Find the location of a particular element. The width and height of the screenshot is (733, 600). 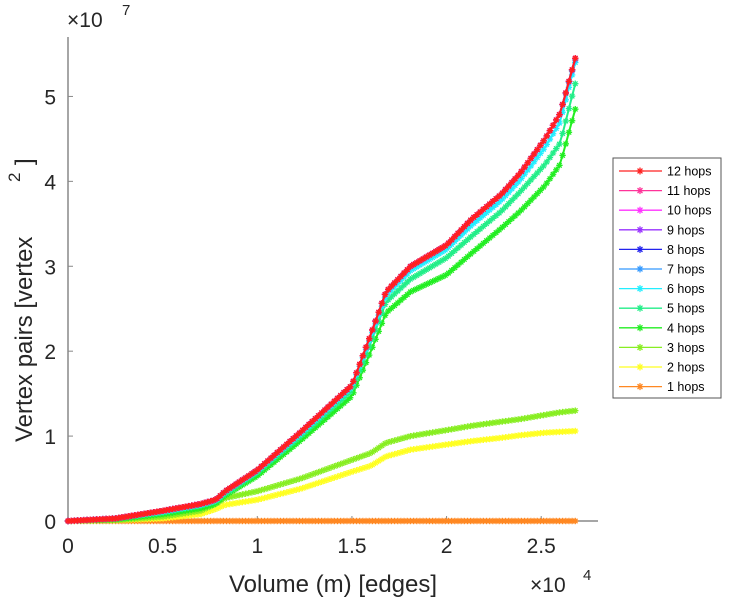

legend-label: 12 hops is located at coordinates (689, 172).